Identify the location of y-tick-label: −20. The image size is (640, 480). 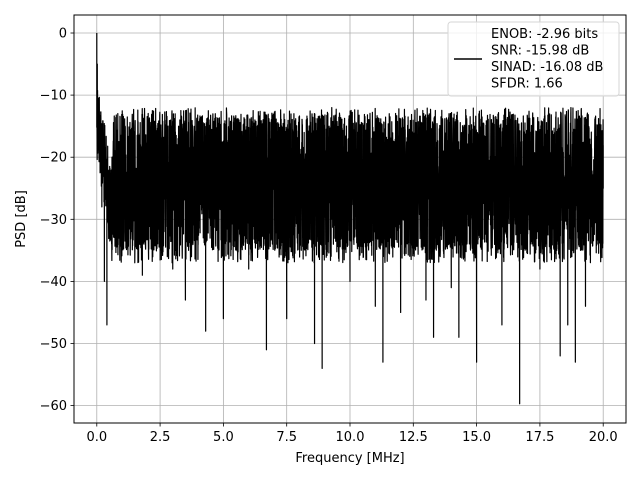
(53, 158).